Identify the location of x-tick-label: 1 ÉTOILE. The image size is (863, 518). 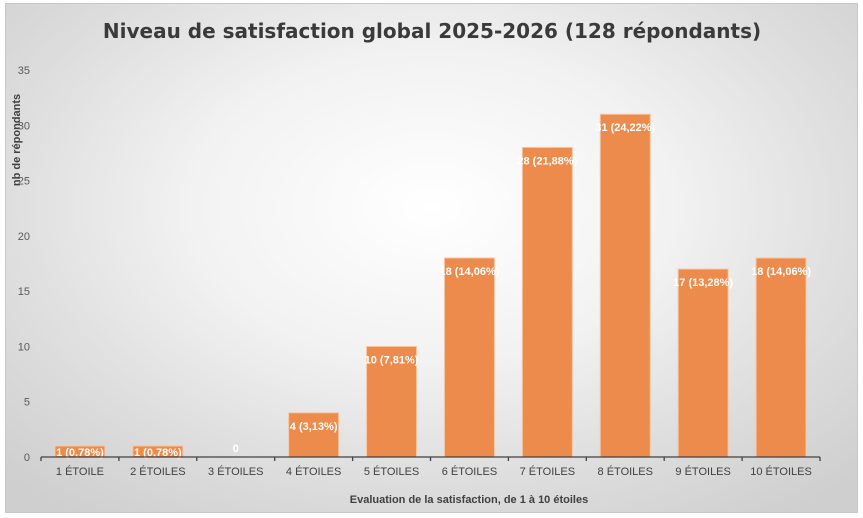
(80, 471).